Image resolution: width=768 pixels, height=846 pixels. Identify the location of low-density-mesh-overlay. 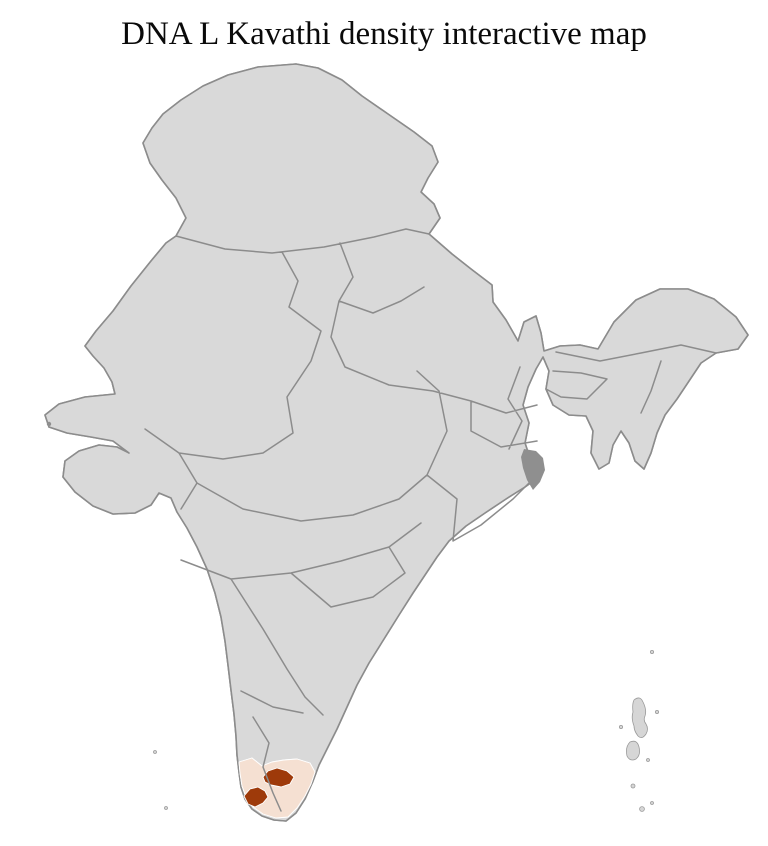
(277, 788).